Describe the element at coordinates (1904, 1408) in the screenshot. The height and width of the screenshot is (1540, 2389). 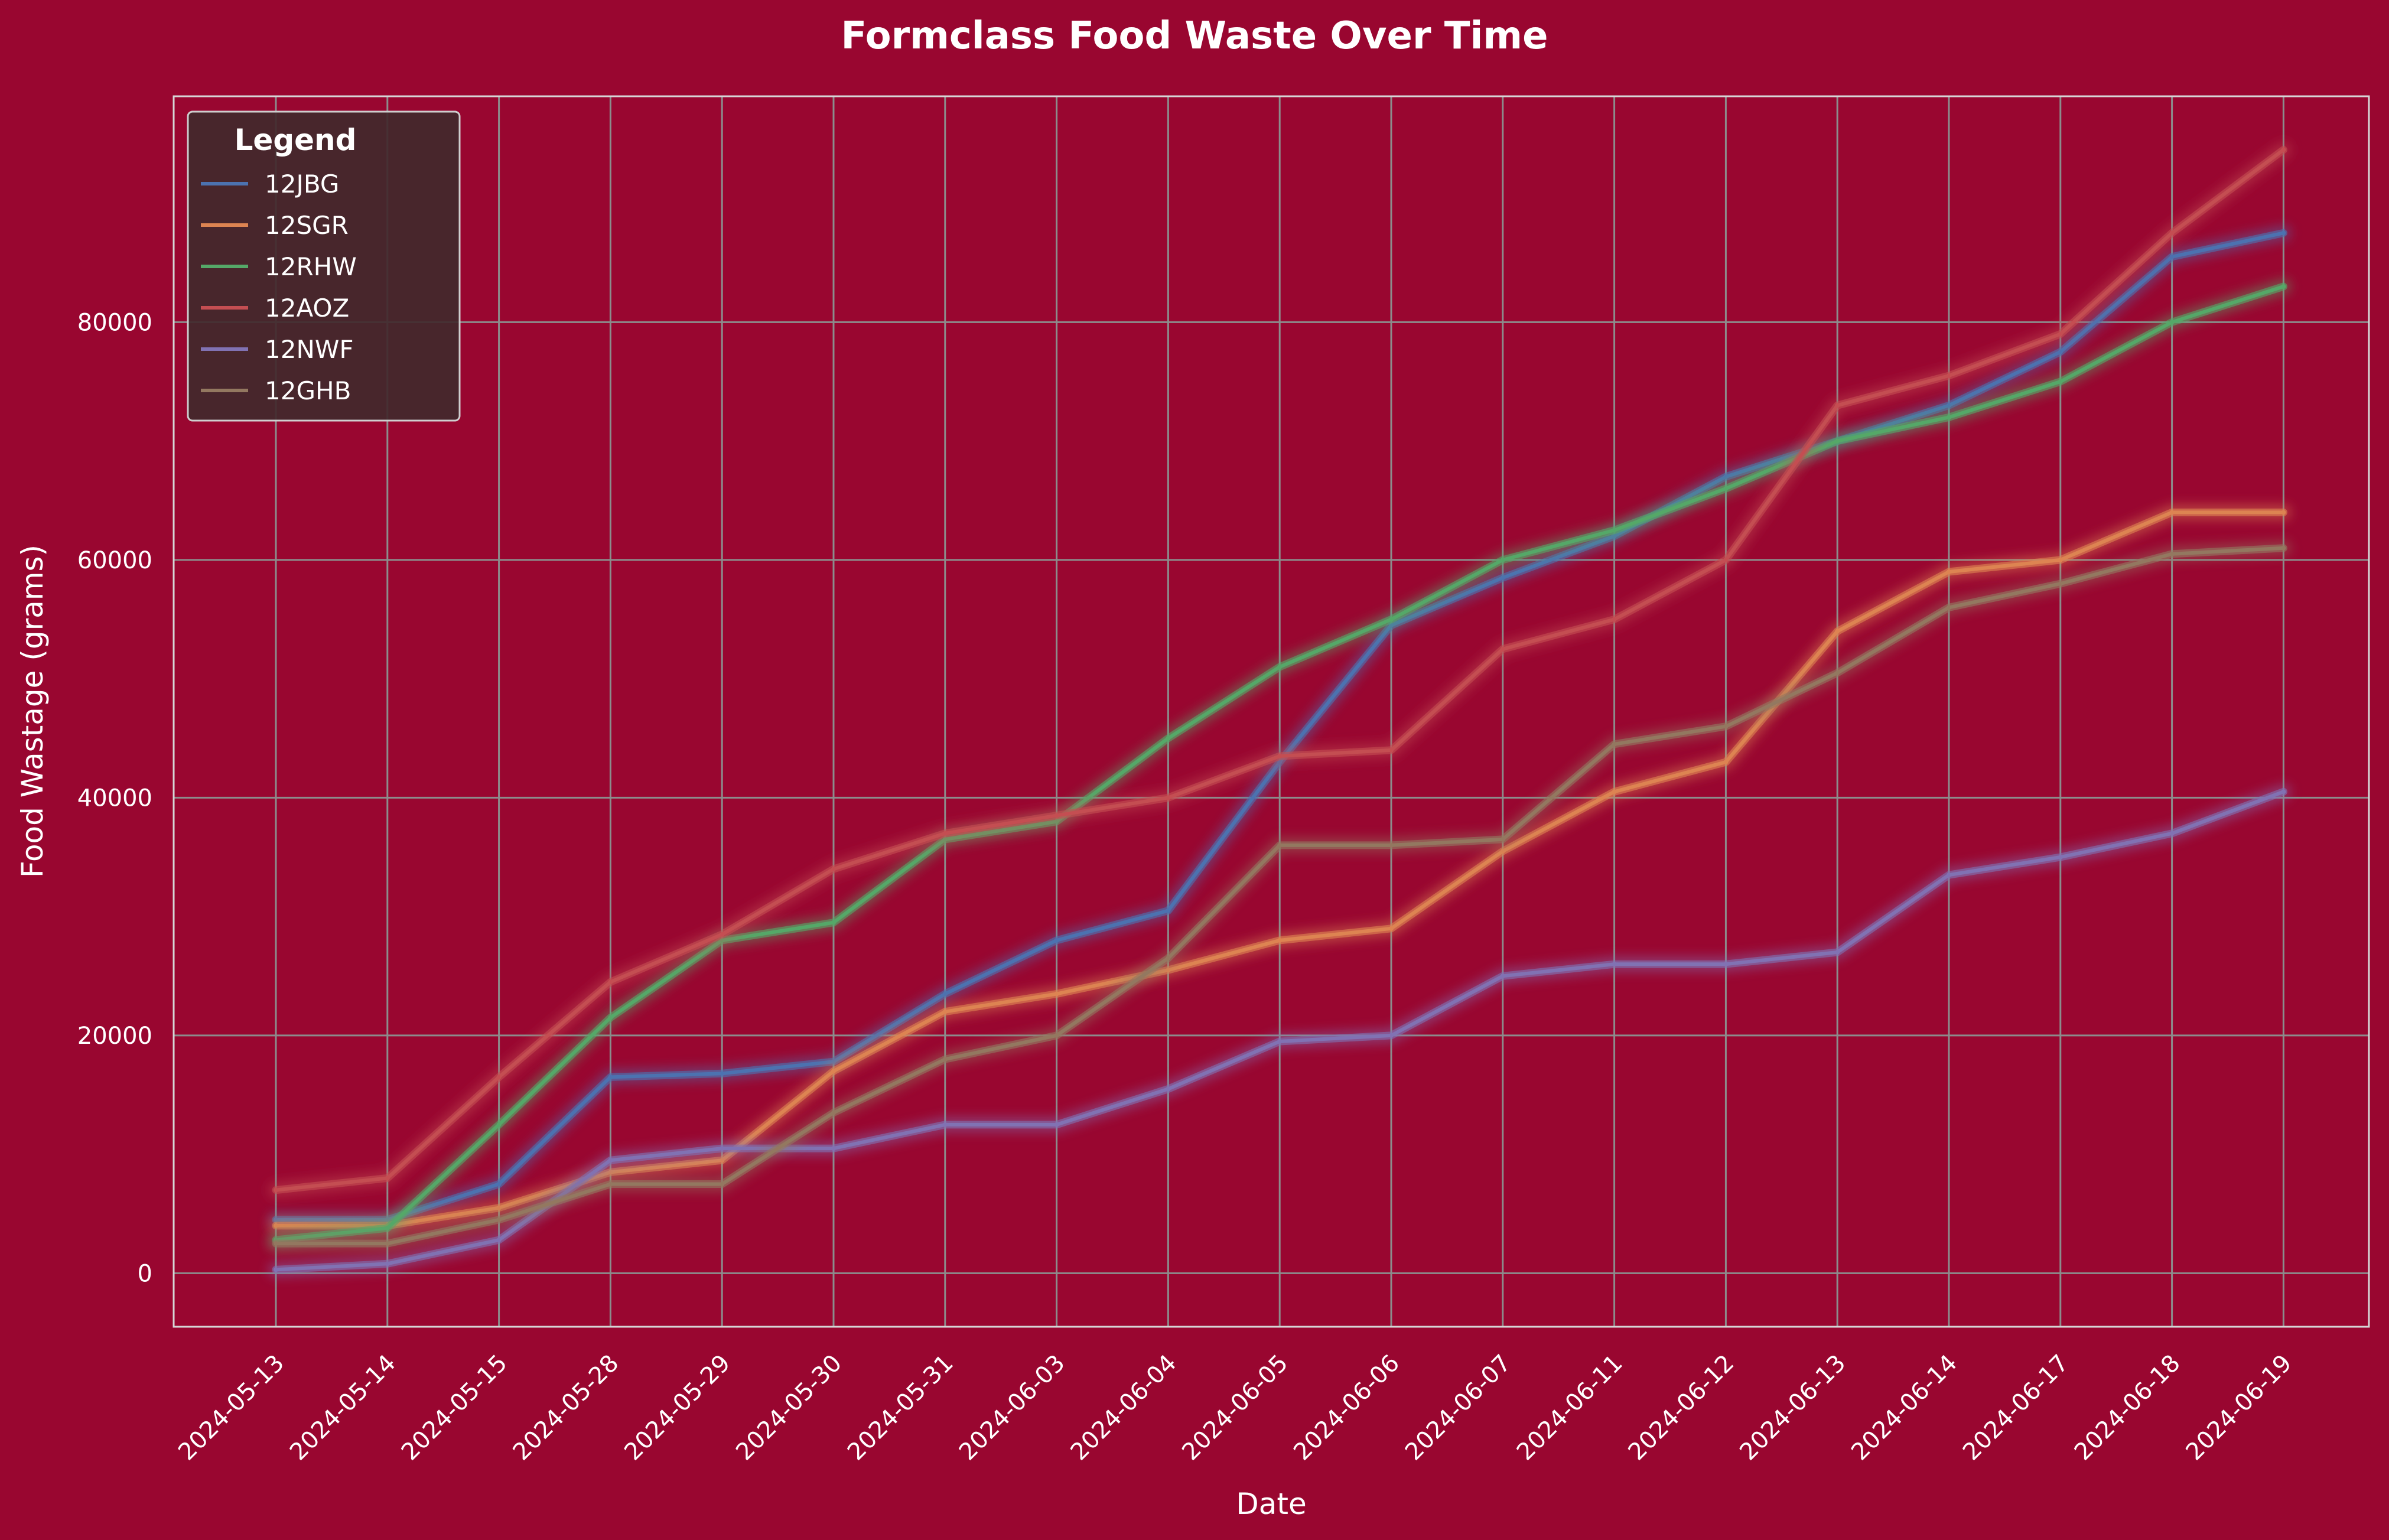
I see `x-tick-label: 2024-06-14` at that location.